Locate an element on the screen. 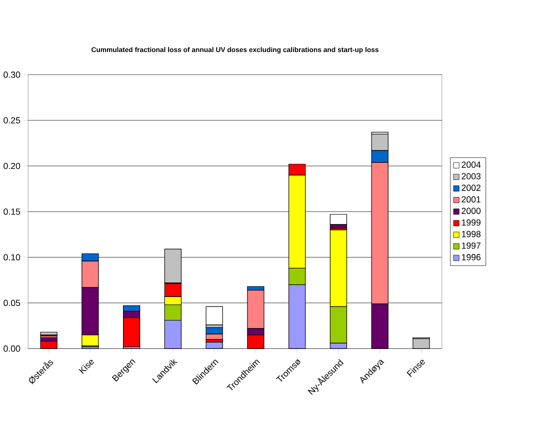 The image size is (559, 421). legend-label: 1997 is located at coordinates (471, 245).